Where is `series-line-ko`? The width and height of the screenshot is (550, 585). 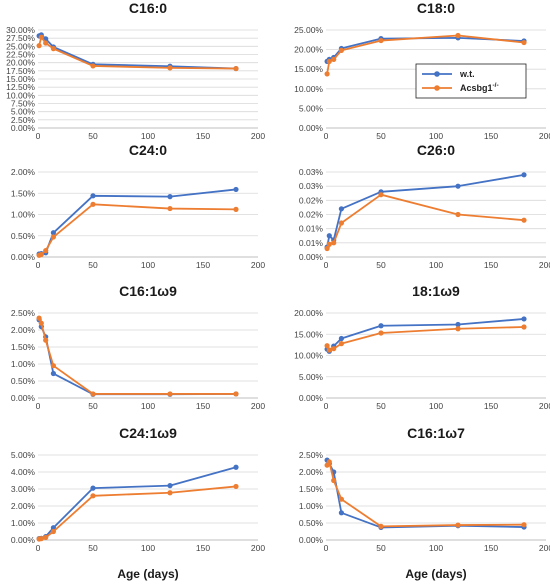 series-line-ko is located at coordinates (137, 356).